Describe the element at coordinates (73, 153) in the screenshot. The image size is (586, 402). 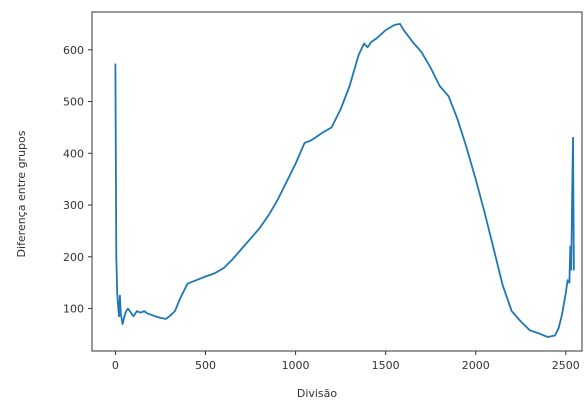
I see `y-tick-label: 400` at that location.